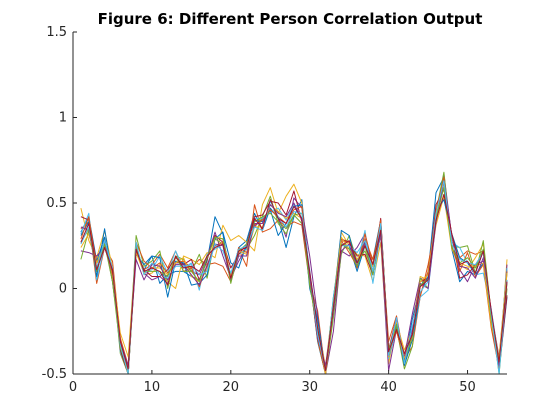 This screenshot has height=420, width=560. What do you see at coordinates (309, 387) in the screenshot?
I see `x-tick-label: 30` at bounding box center [309, 387].